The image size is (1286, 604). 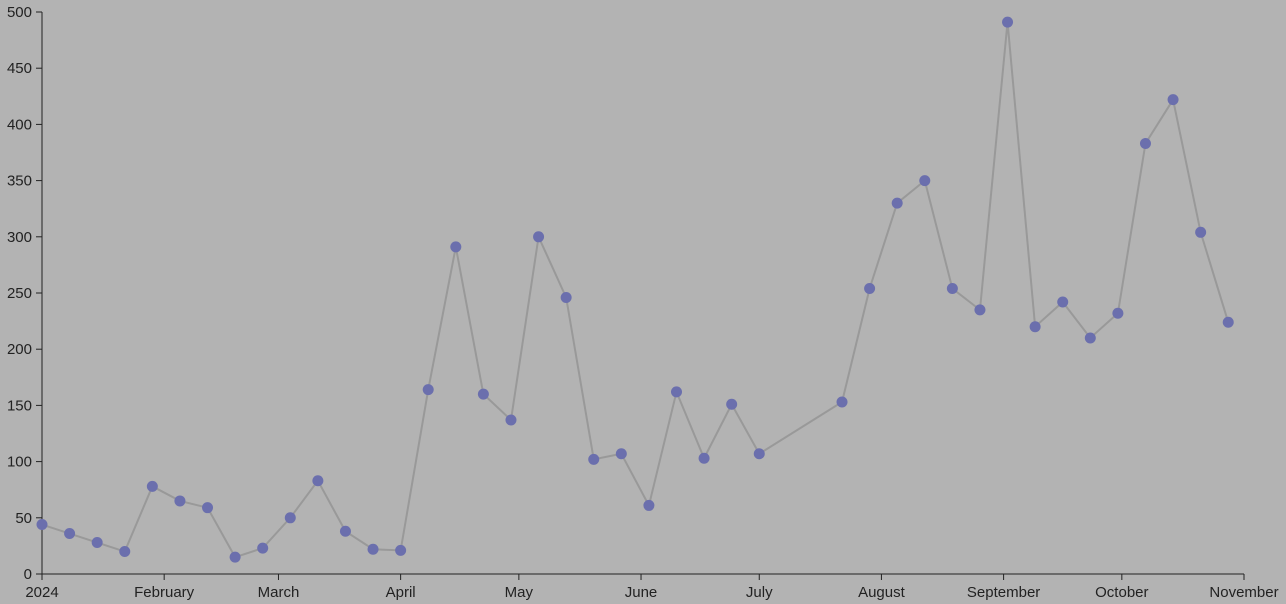 I want to click on y-tick-label: 500, so click(x=19, y=12).